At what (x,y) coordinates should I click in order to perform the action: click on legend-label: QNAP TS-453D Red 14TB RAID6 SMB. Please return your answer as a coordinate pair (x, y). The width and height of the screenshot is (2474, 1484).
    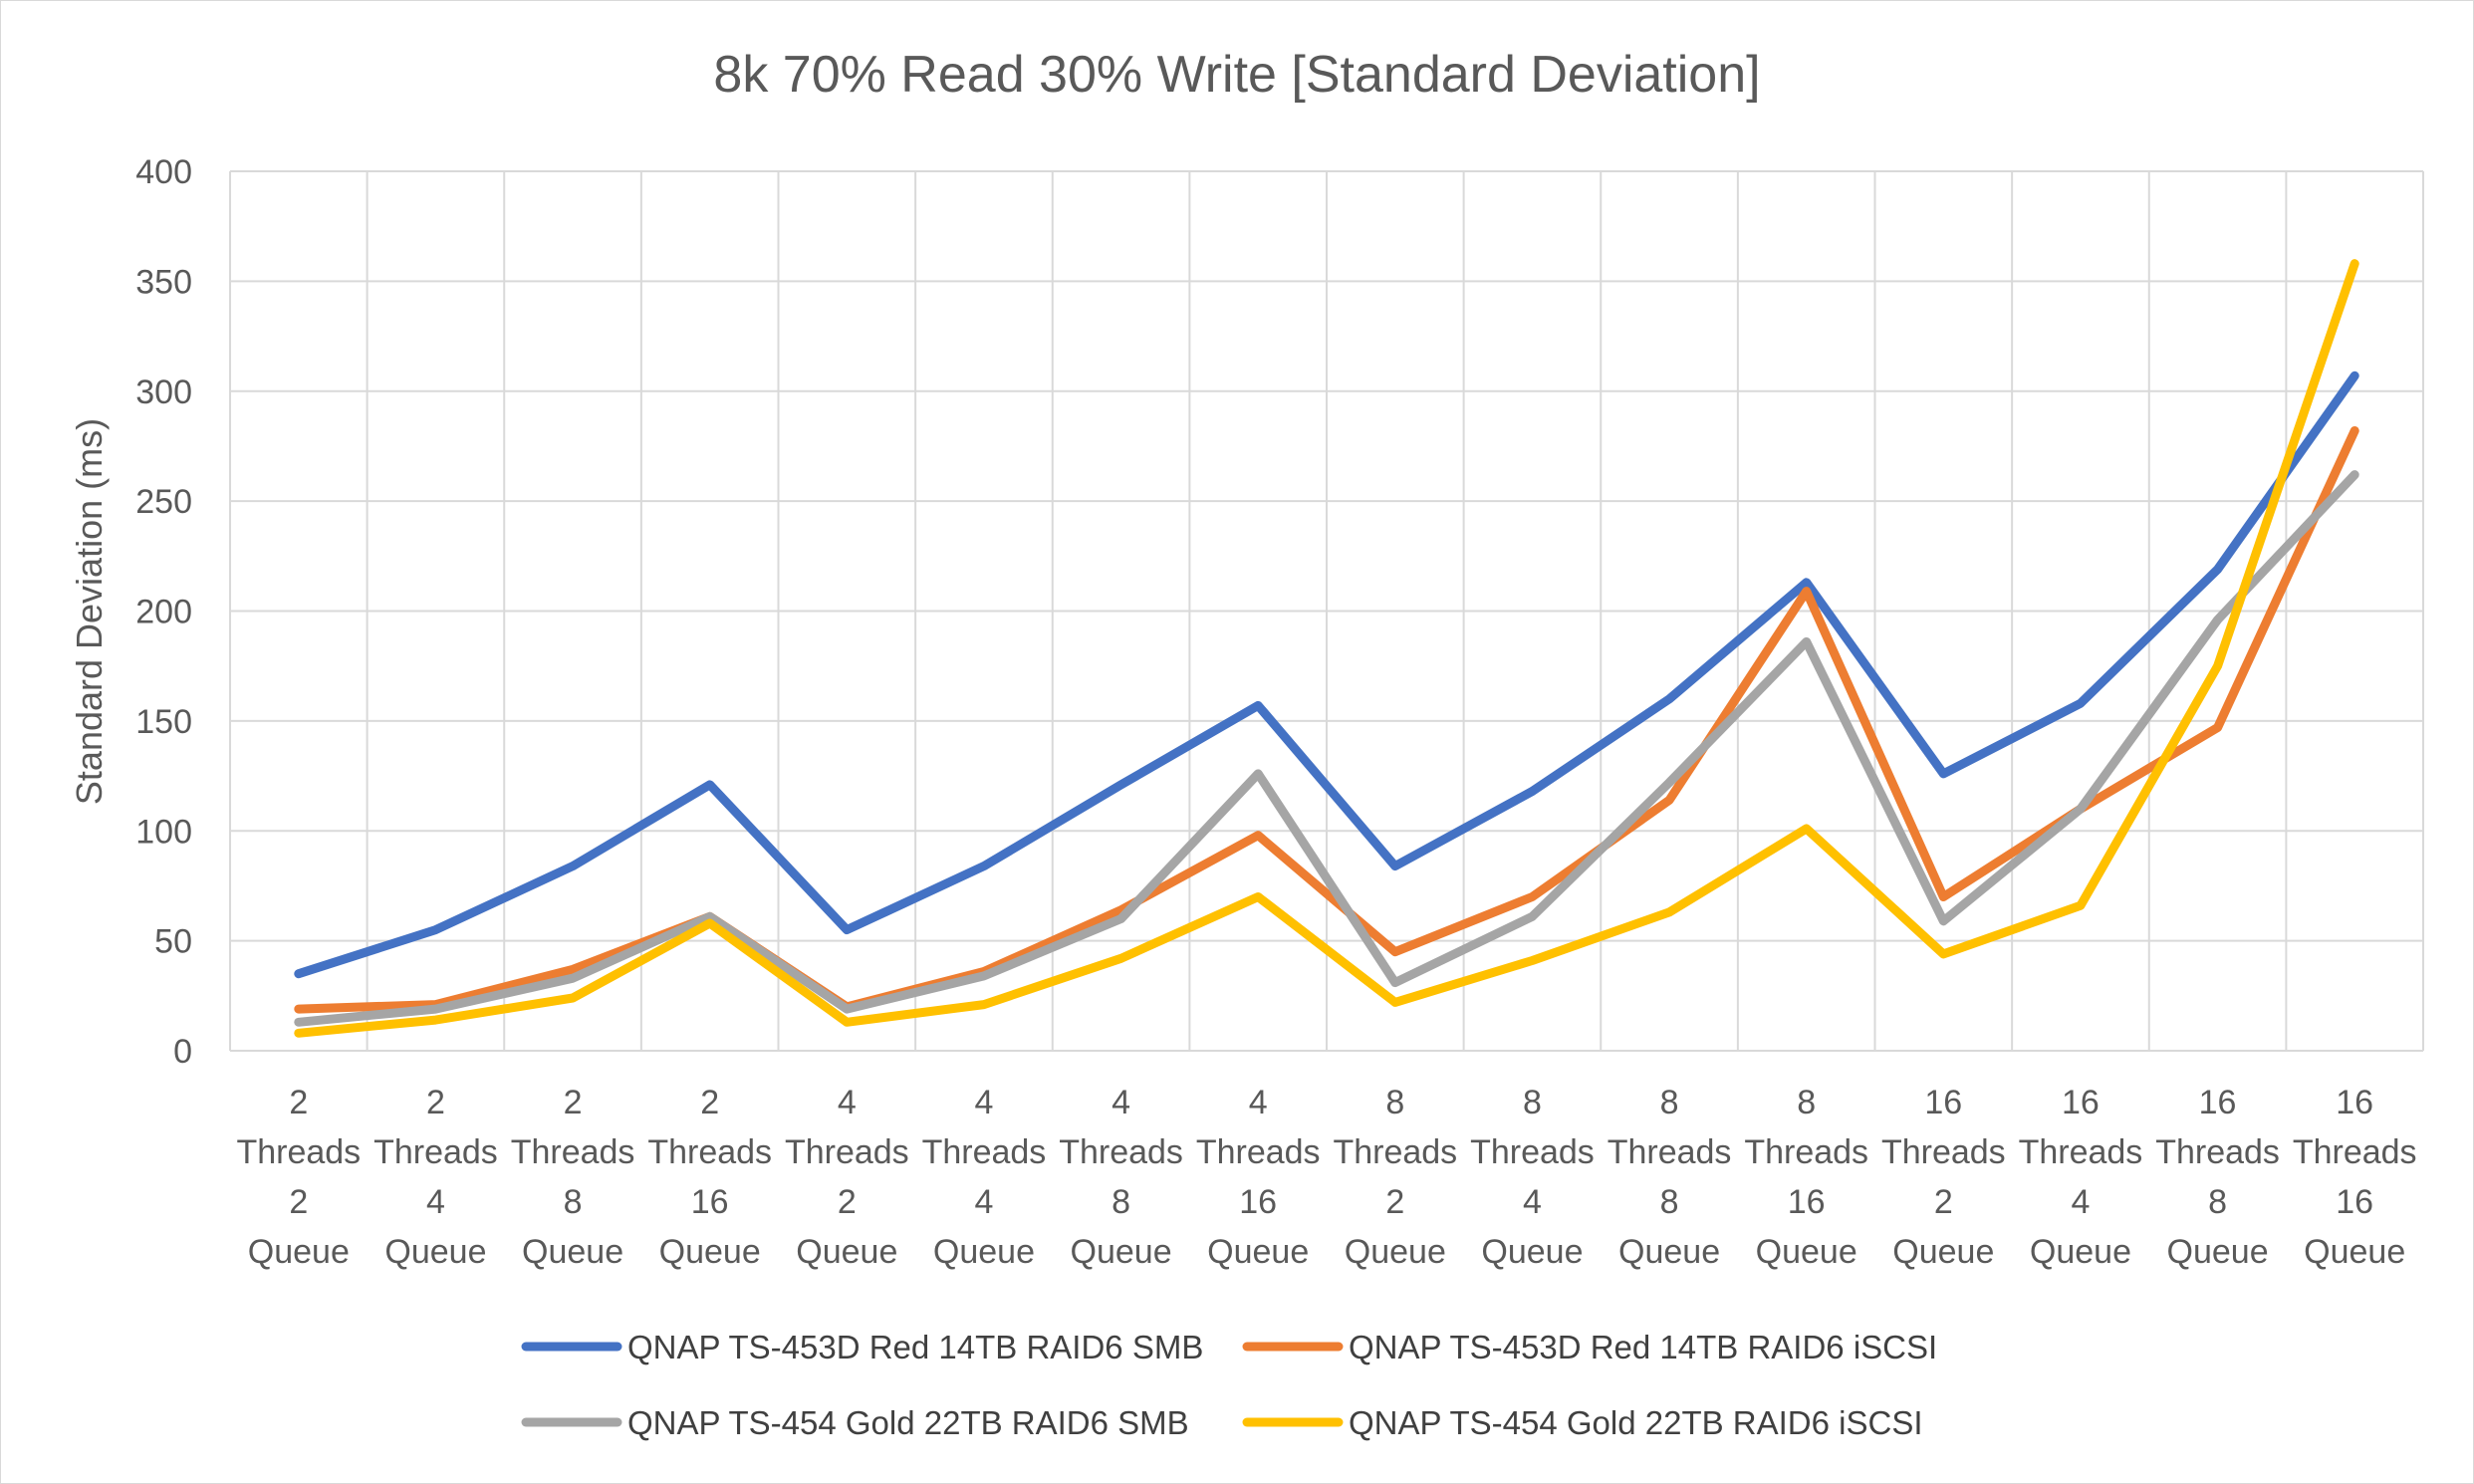
    Looking at the image, I should click on (915, 1347).